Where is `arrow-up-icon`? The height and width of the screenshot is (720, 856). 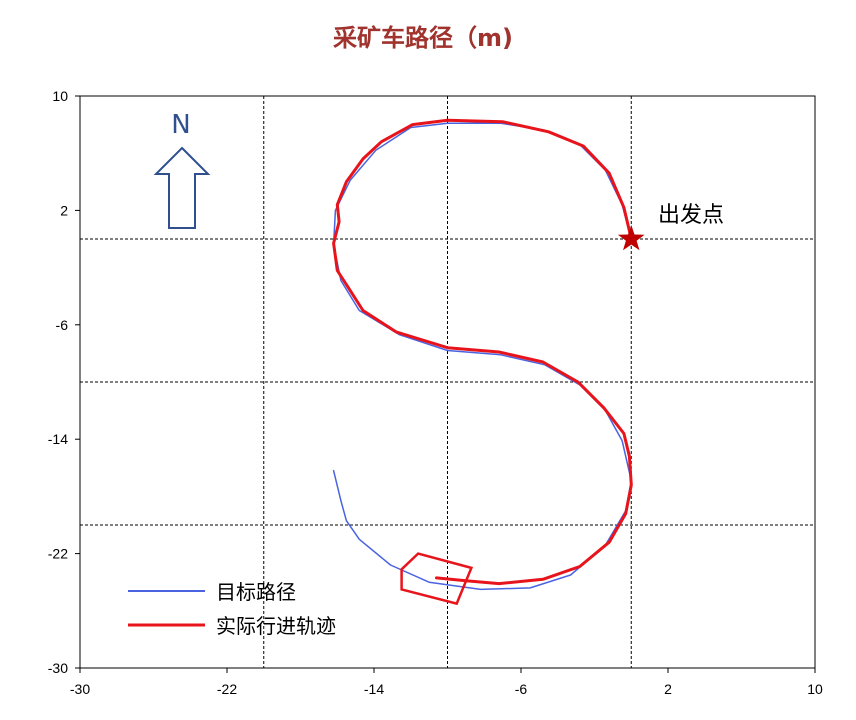
arrow-up-icon is located at coordinates (182, 187).